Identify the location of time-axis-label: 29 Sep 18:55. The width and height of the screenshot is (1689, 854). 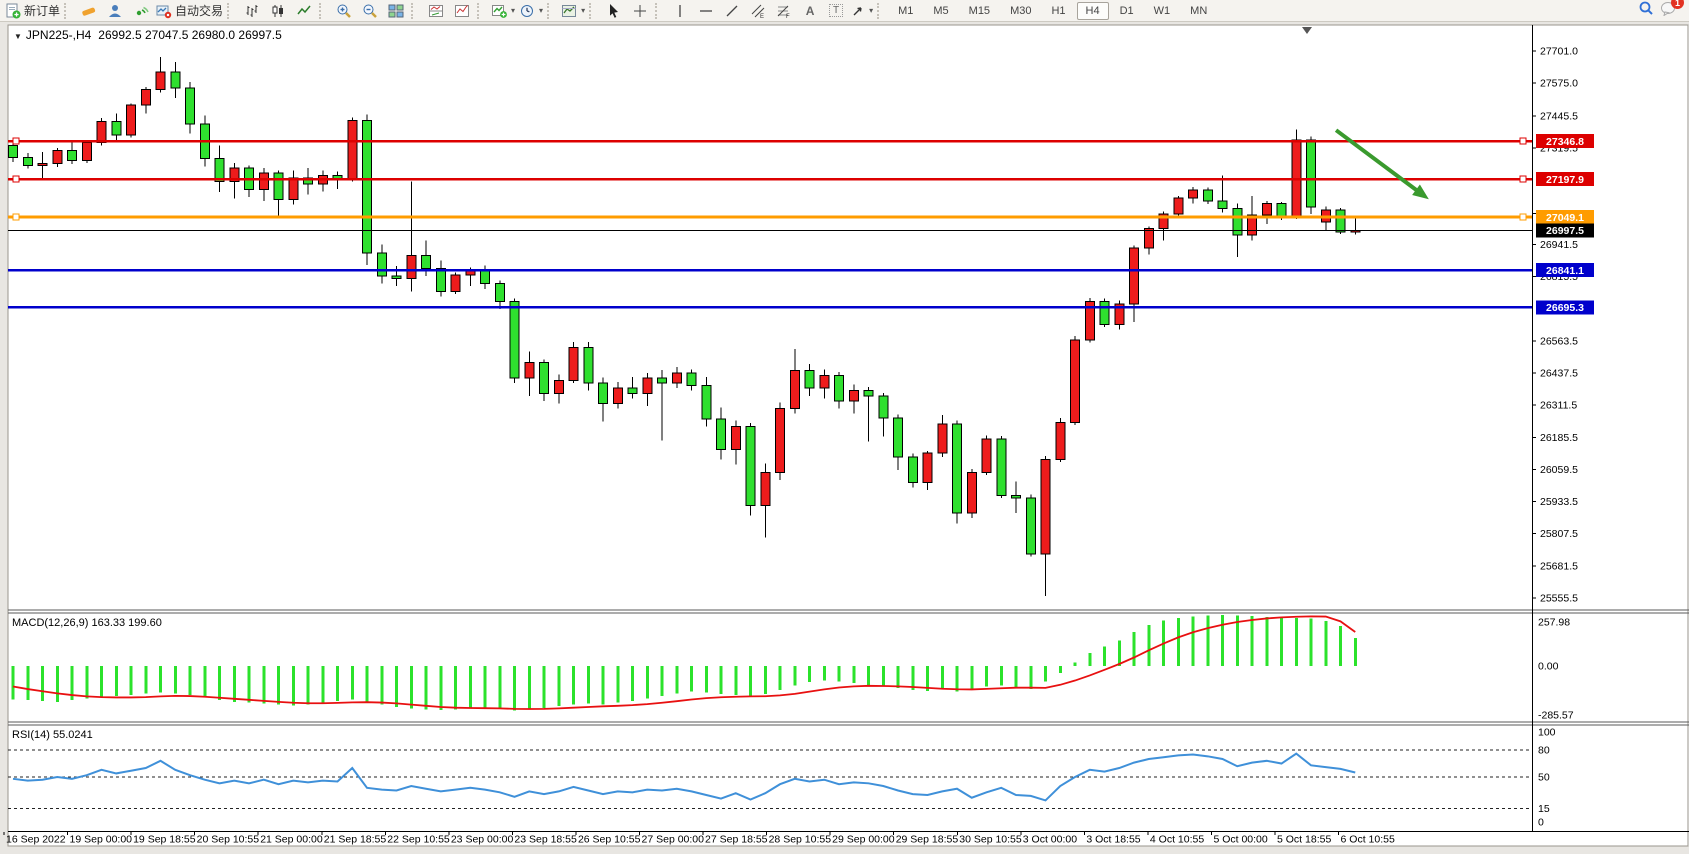
(927, 840).